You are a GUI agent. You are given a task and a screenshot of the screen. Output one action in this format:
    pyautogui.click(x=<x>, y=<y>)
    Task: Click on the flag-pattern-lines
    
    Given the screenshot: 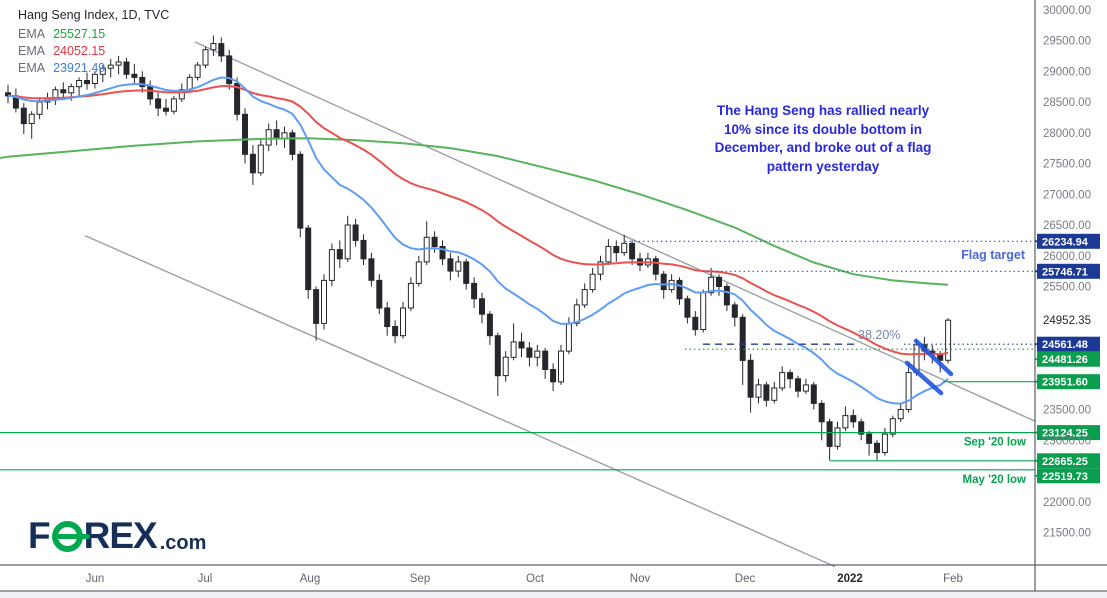 What is the action you would take?
    pyautogui.click(x=929, y=367)
    